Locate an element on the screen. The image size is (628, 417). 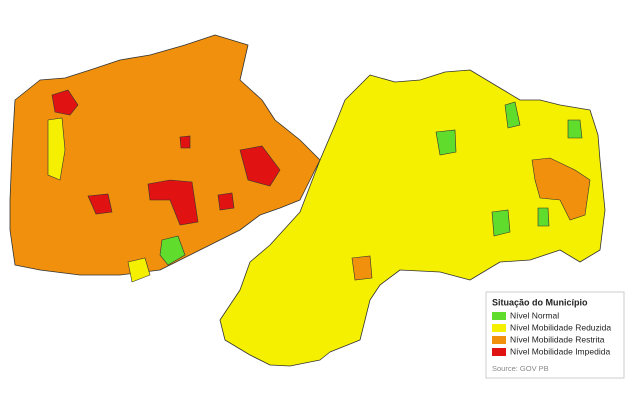
legend-box is located at coordinates (555, 335).